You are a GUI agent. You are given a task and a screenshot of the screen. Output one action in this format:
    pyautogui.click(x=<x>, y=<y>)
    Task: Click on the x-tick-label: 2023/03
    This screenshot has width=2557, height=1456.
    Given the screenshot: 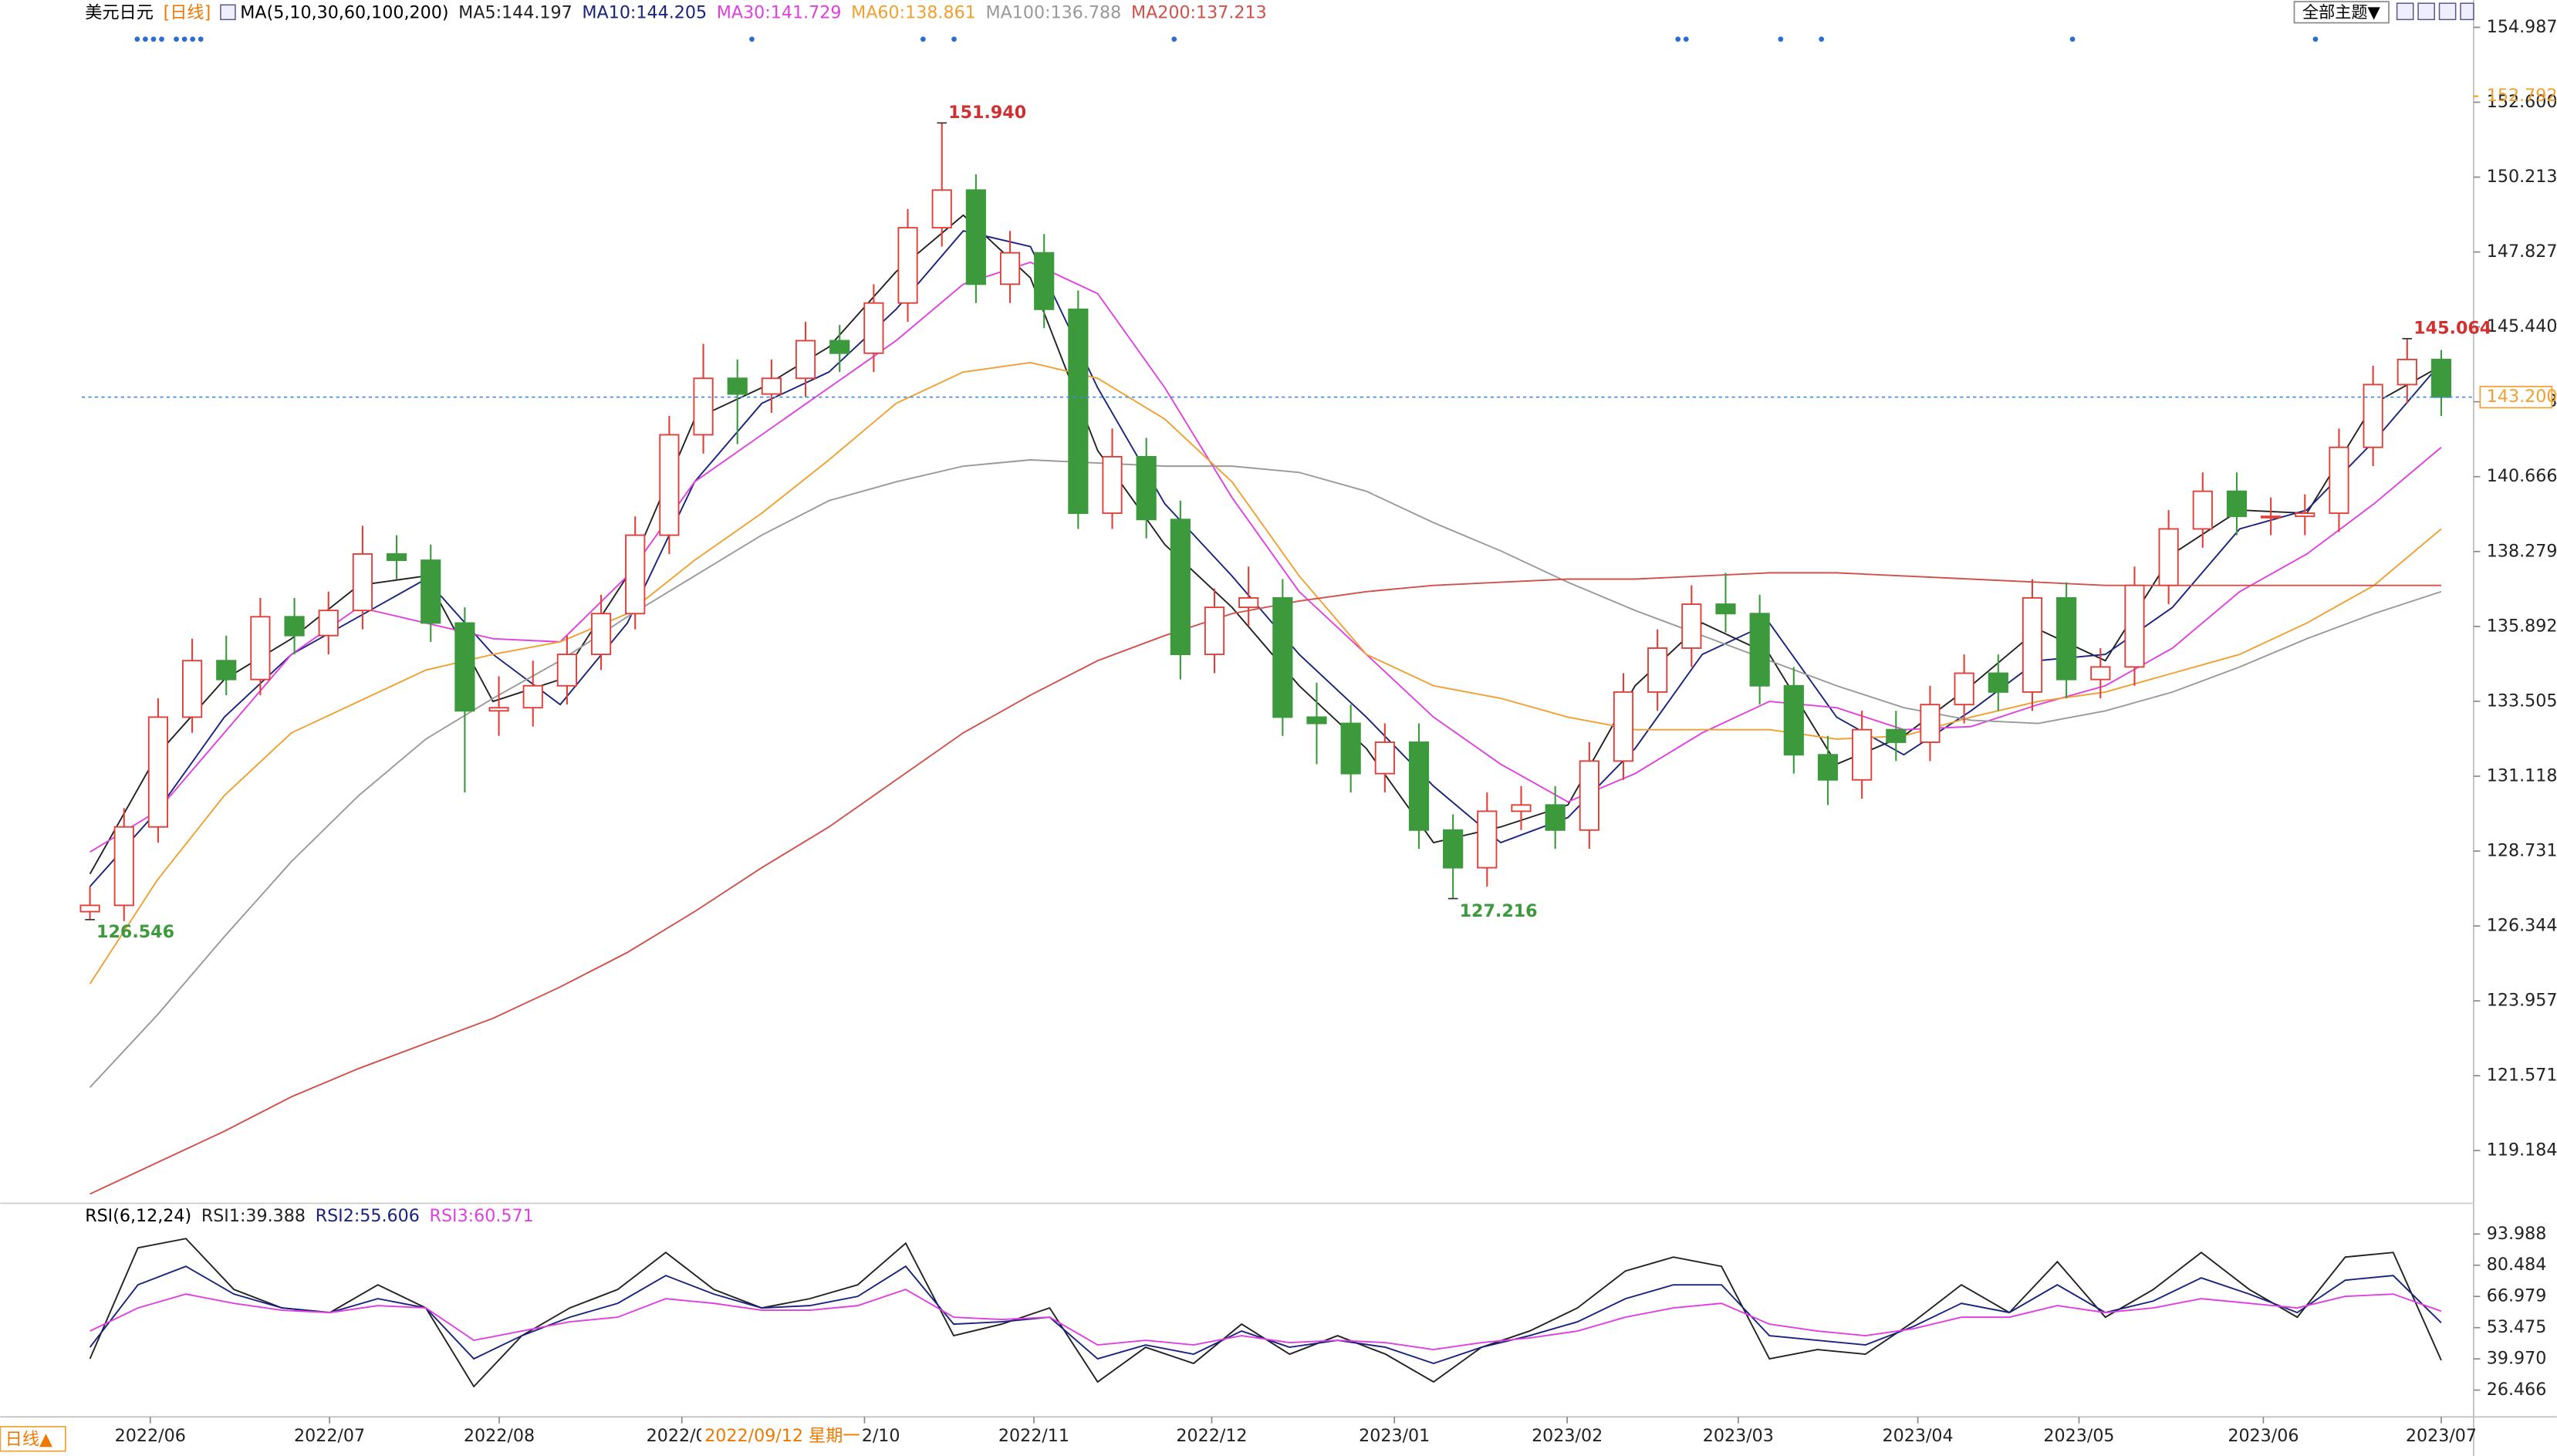 What is the action you would take?
    pyautogui.click(x=1738, y=1436)
    